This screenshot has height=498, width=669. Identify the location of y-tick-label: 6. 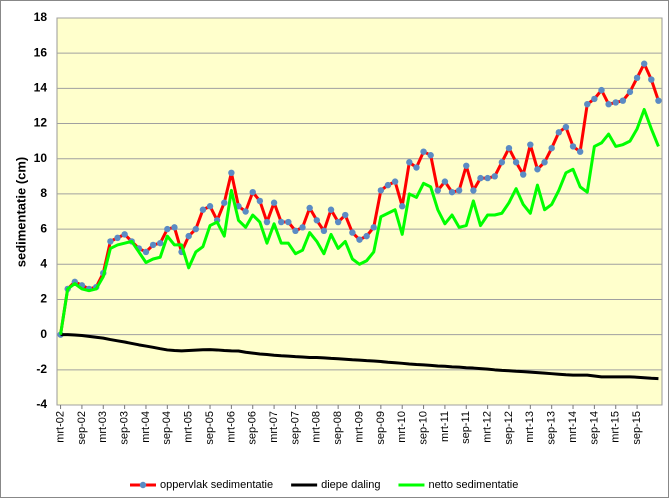
(43, 228).